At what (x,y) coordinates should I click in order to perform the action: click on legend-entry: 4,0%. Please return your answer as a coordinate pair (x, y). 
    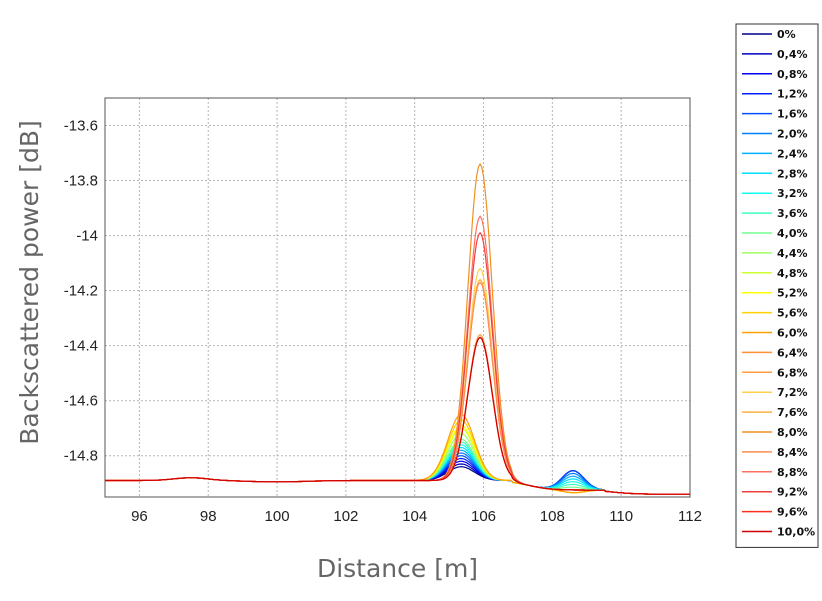
    Looking at the image, I should click on (792, 233).